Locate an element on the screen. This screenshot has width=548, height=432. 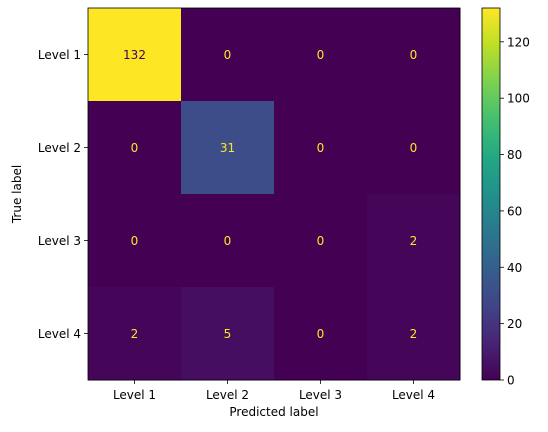
colorbar-tick-label: 20 is located at coordinates (514, 324).